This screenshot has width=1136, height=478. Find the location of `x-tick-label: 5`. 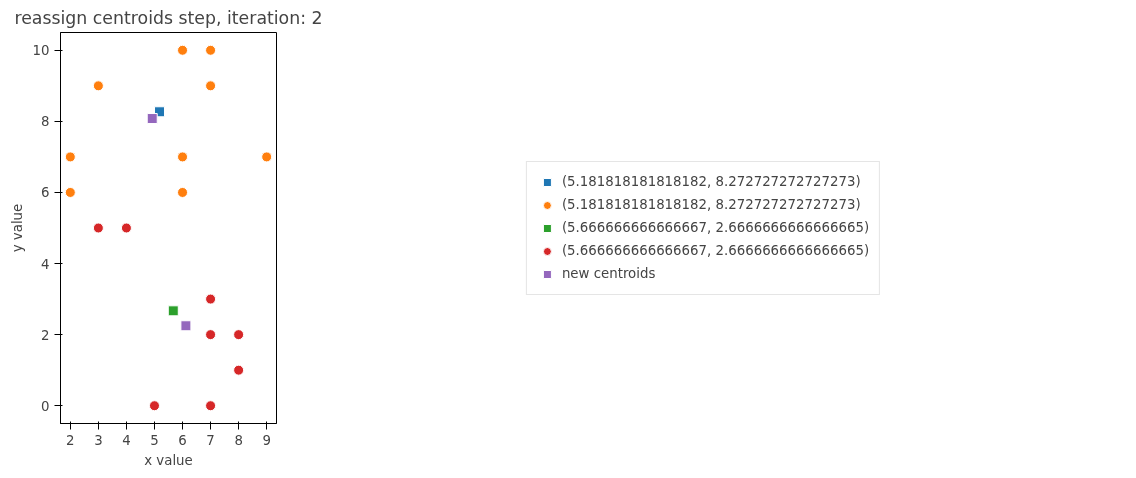

x-tick-label: 5 is located at coordinates (154, 440).